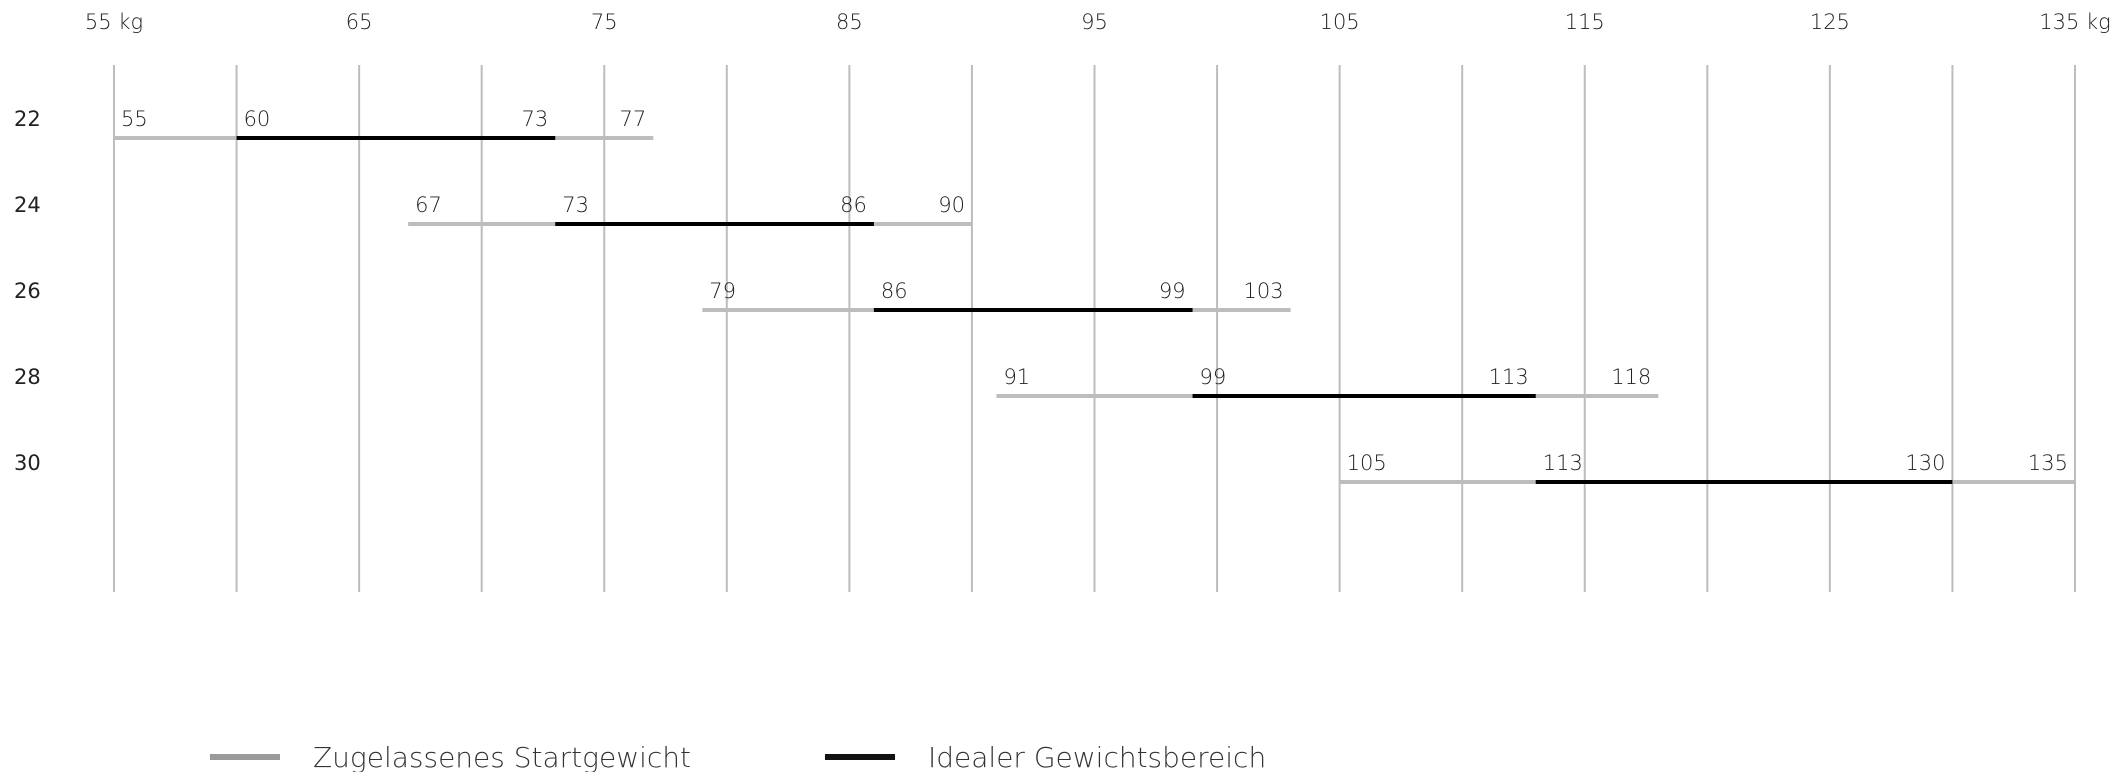  Describe the element at coordinates (894, 291) in the screenshot. I see `ideal-min-label: 86` at that location.